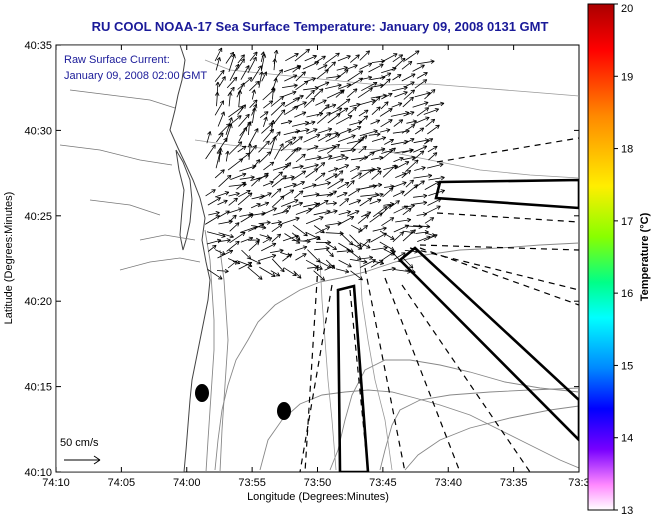  What do you see at coordinates (627, 439) in the screenshot?
I see `colorbar-tick-label: 14` at bounding box center [627, 439].